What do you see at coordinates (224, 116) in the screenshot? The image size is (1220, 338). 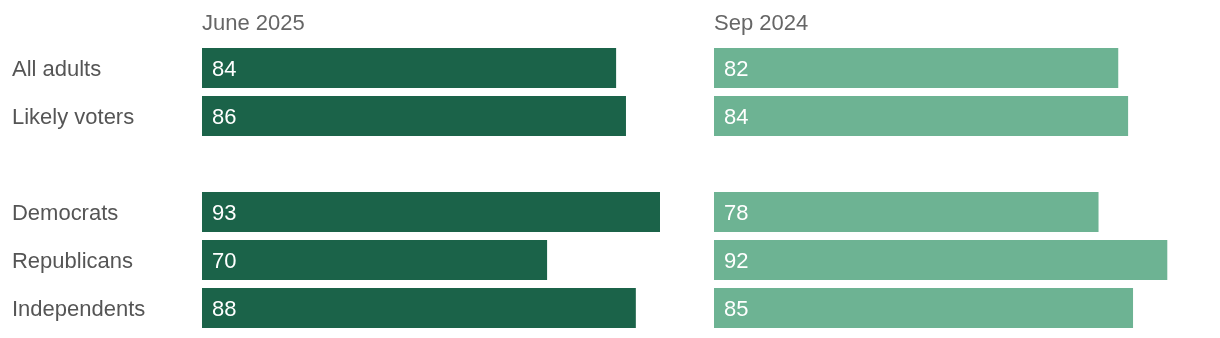 I see `data-label: 86` at bounding box center [224, 116].